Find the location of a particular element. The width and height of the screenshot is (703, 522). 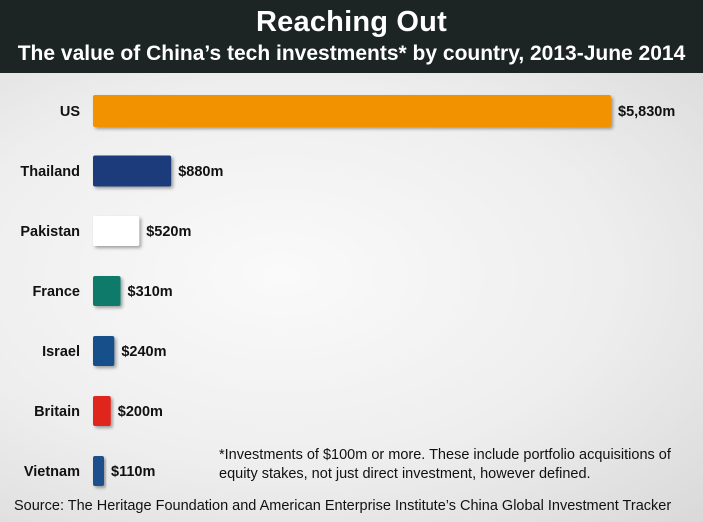

value-label-pakistan: $520m is located at coordinates (168, 232).